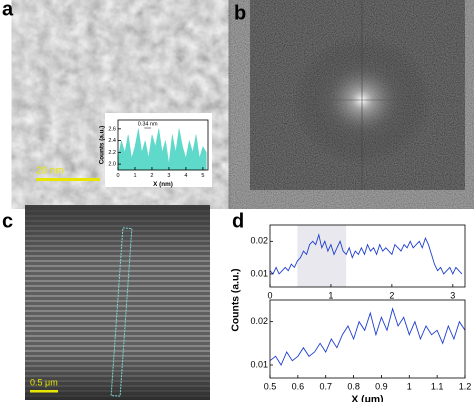 The image size is (474, 402). I want to click on area, so click(162, 149).